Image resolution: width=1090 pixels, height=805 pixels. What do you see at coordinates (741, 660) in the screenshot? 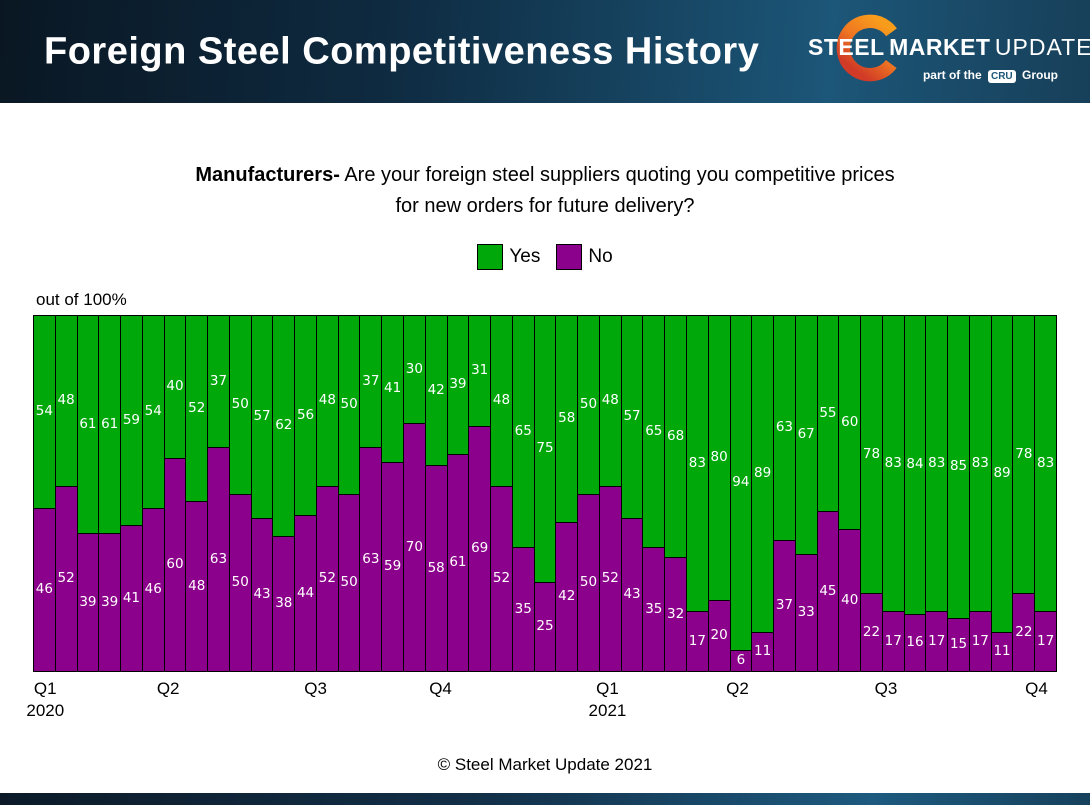
I see `no-segment: 6` at bounding box center [741, 660].